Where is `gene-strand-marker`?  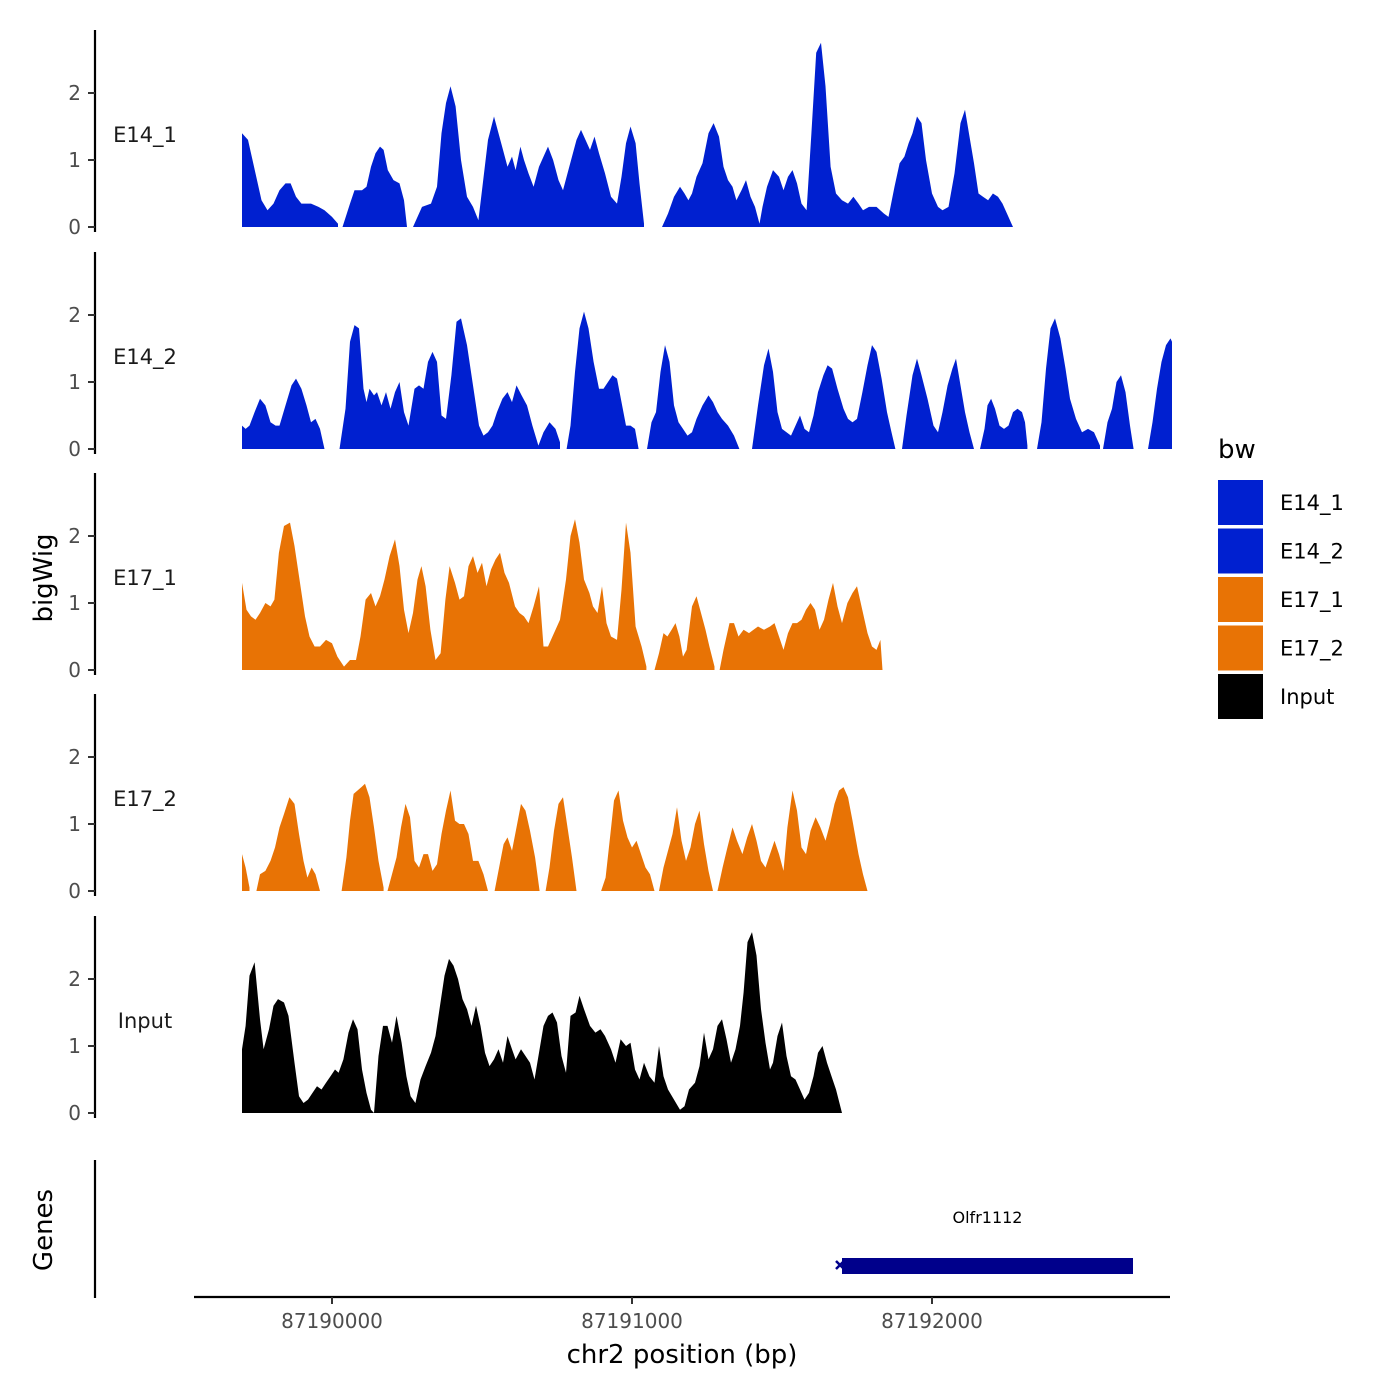
gene-strand-marker is located at coordinates (840, 1265).